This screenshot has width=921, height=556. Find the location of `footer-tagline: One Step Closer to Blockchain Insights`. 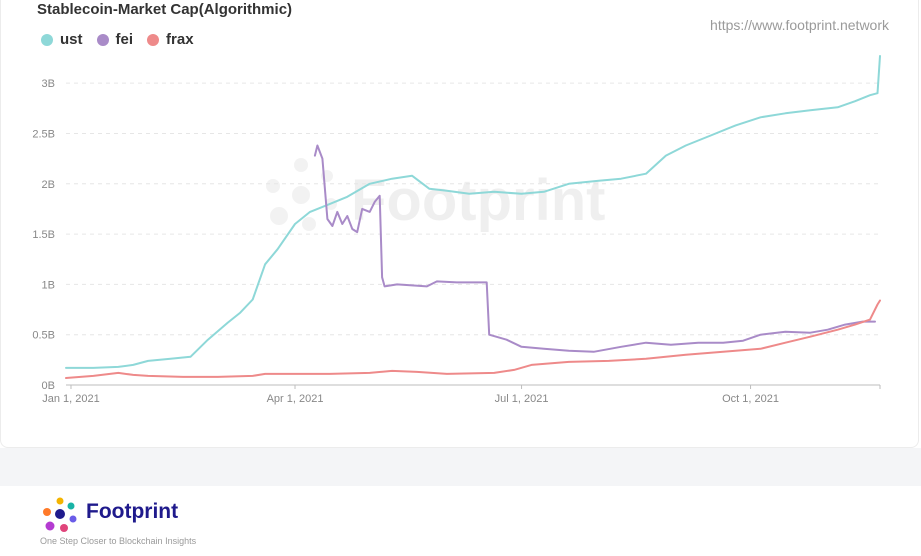

footer-tagline: One Step Closer to Blockchain Insights is located at coordinates (118, 541).